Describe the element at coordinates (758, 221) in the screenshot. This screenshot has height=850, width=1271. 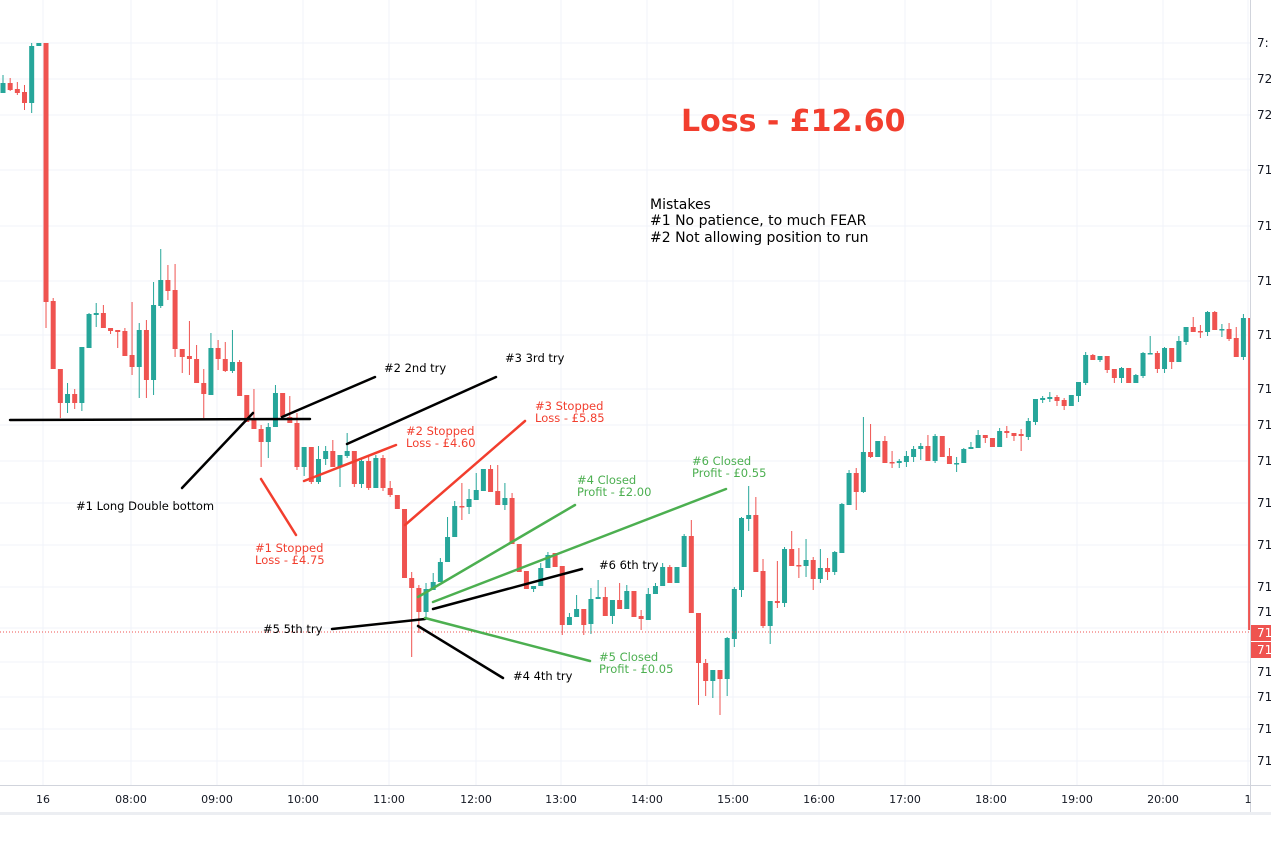
I see `mistake-1: #1 No patience, to much FEAR` at that location.